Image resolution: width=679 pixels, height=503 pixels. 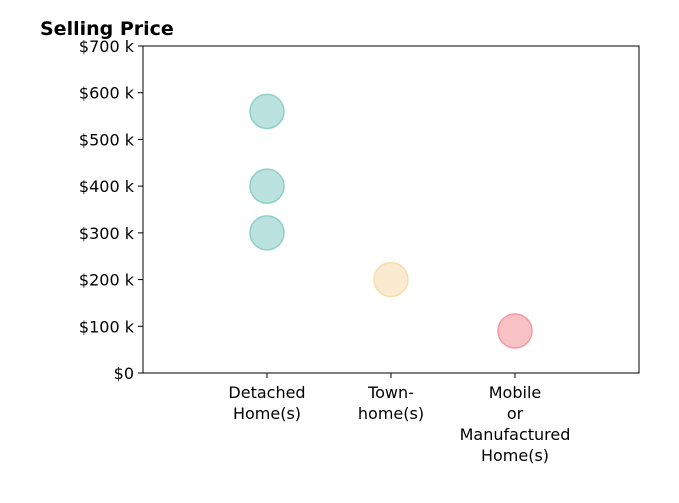 What do you see at coordinates (391, 413) in the screenshot?
I see `x-tick-label: home(s)` at bounding box center [391, 413].